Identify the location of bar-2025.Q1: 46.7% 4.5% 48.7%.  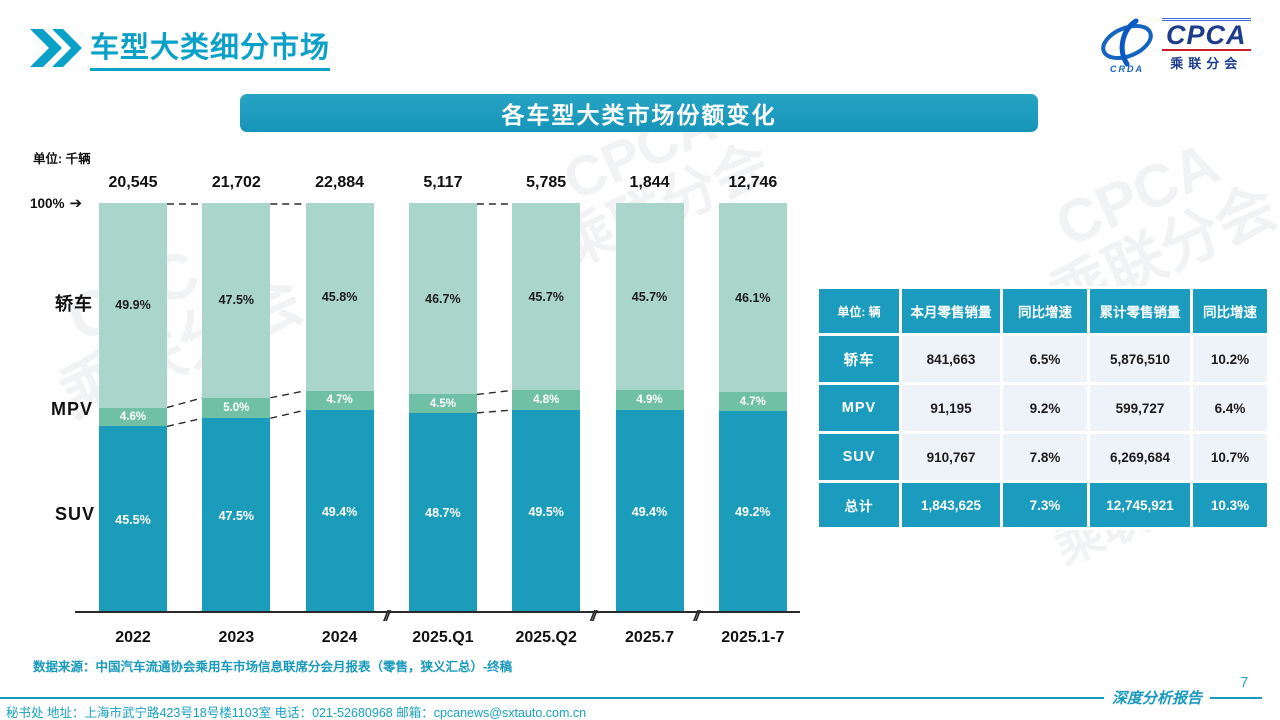
(442, 408).